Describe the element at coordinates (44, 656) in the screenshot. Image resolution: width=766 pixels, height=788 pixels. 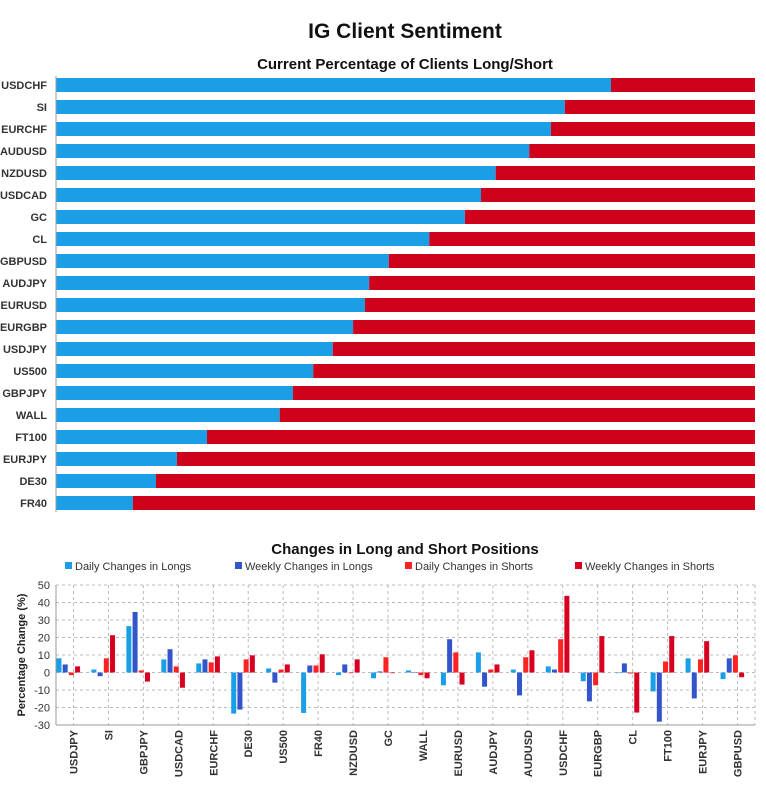
I see `y-tick-label: 10` at that location.